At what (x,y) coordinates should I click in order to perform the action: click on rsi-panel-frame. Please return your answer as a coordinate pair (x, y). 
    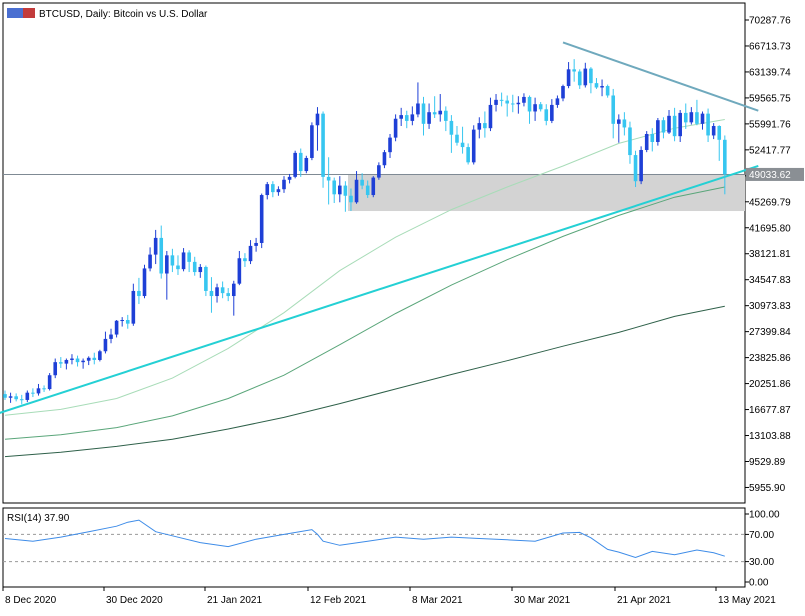
    Looking at the image, I should click on (374, 547).